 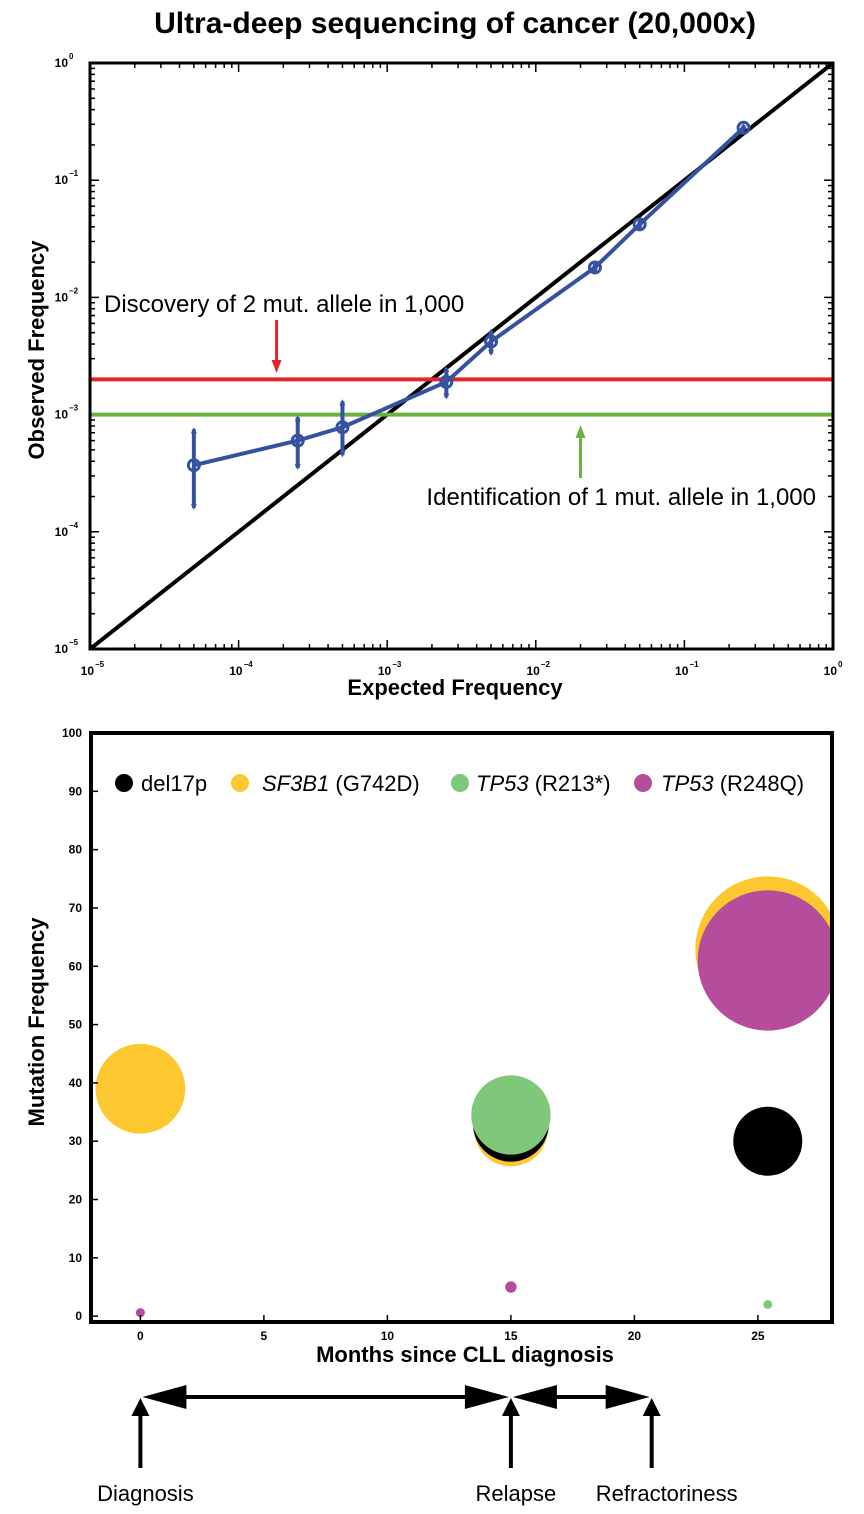 What do you see at coordinates (621, 497) in the screenshot?
I see `annotation-identification: Identification of 1 mut. allele in 1,000` at bounding box center [621, 497].